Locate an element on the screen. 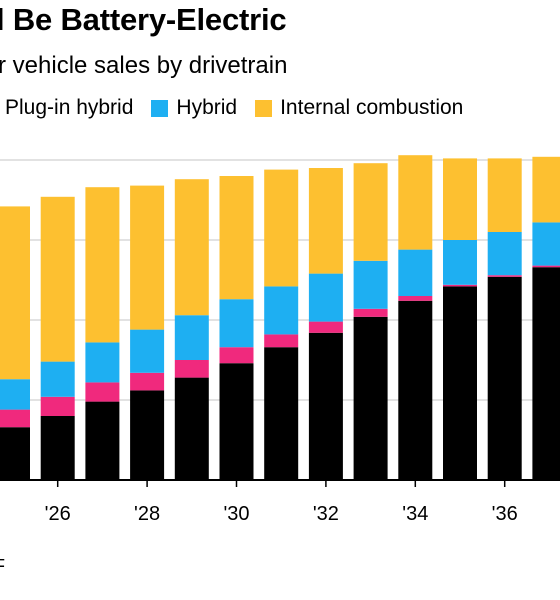 The width and height of the screenshot is (560, 600). legend-item-plug-in-hybrid: Plug-in hybrid is located at coordinates (69, 108).